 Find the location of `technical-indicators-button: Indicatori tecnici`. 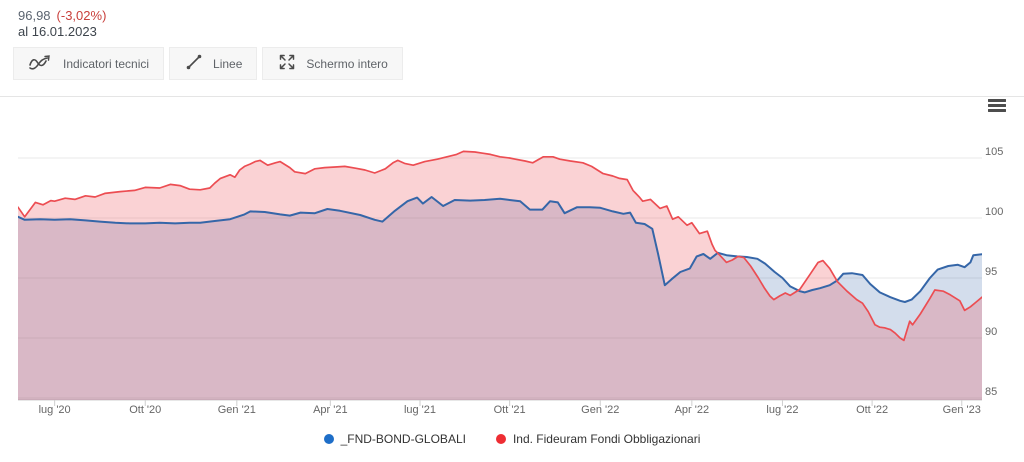

technical-indicators-button: Indicatori tecnici is located at coordinates (89, 63).